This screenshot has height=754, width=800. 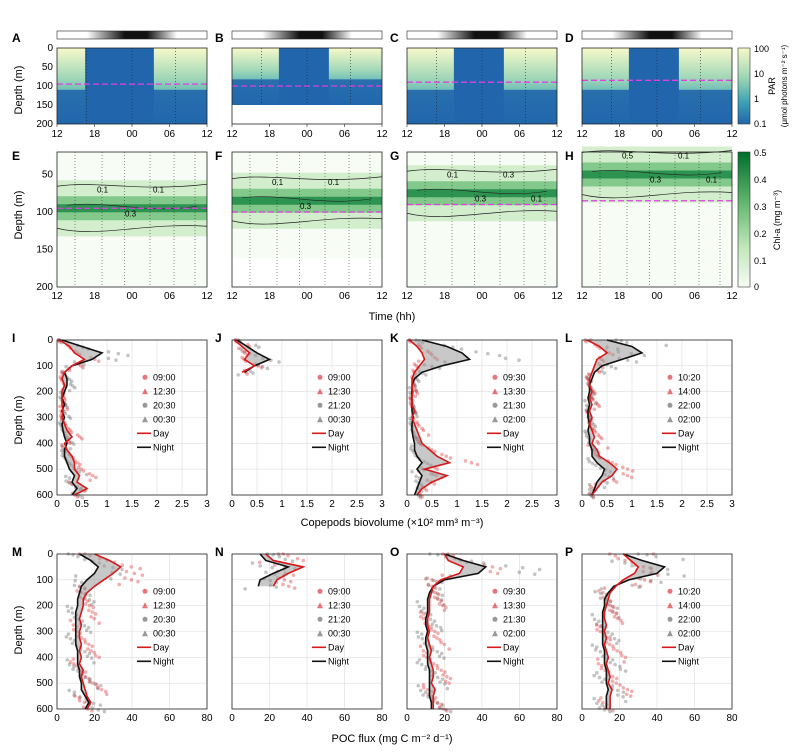 I want to click on xtick-label-M: 0, so click(x=57, y=718).